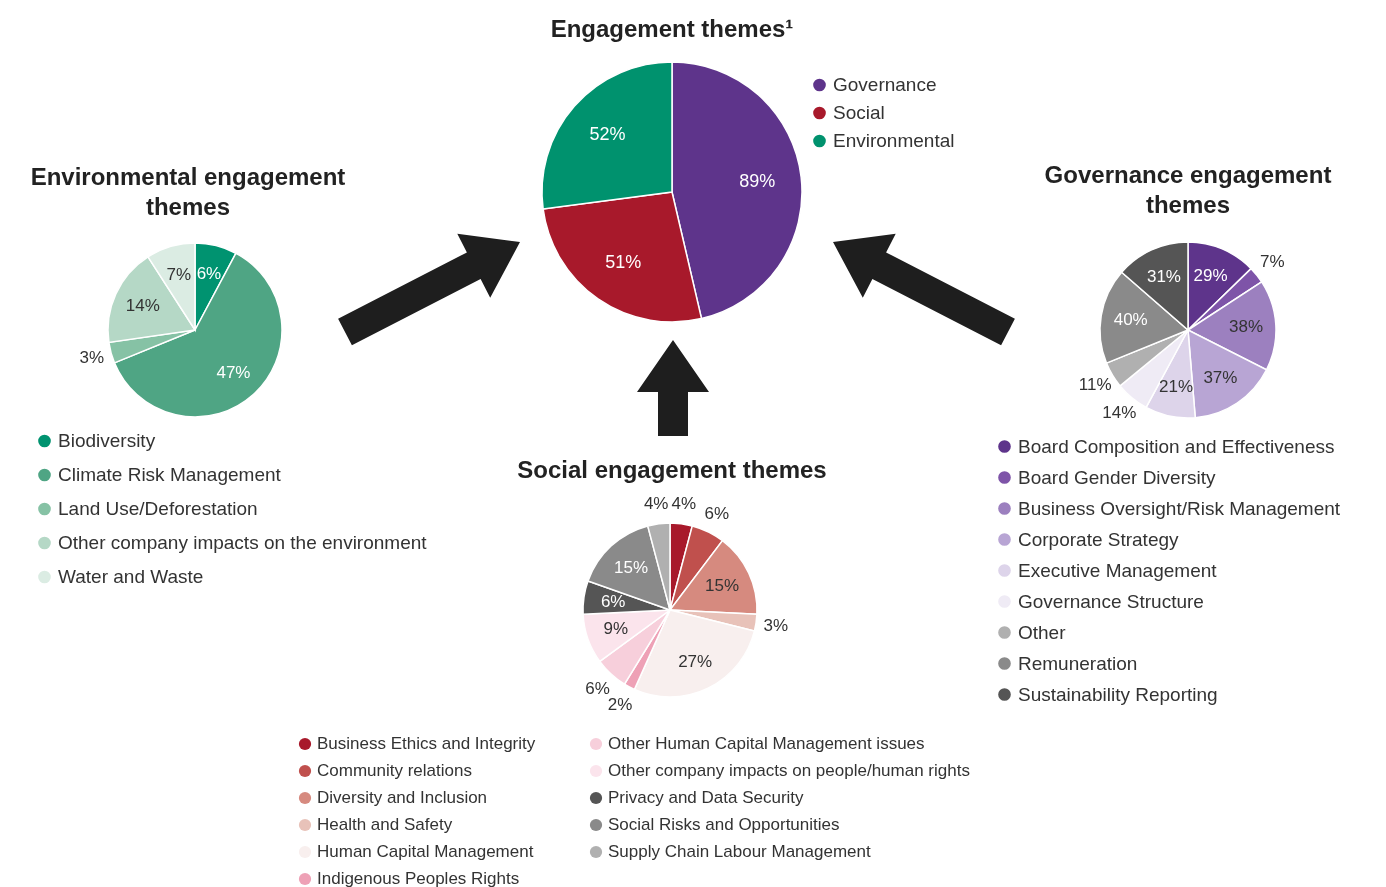 The image size is (1386, 887). I want to click on data-label: 37%, so click(1220, 378).